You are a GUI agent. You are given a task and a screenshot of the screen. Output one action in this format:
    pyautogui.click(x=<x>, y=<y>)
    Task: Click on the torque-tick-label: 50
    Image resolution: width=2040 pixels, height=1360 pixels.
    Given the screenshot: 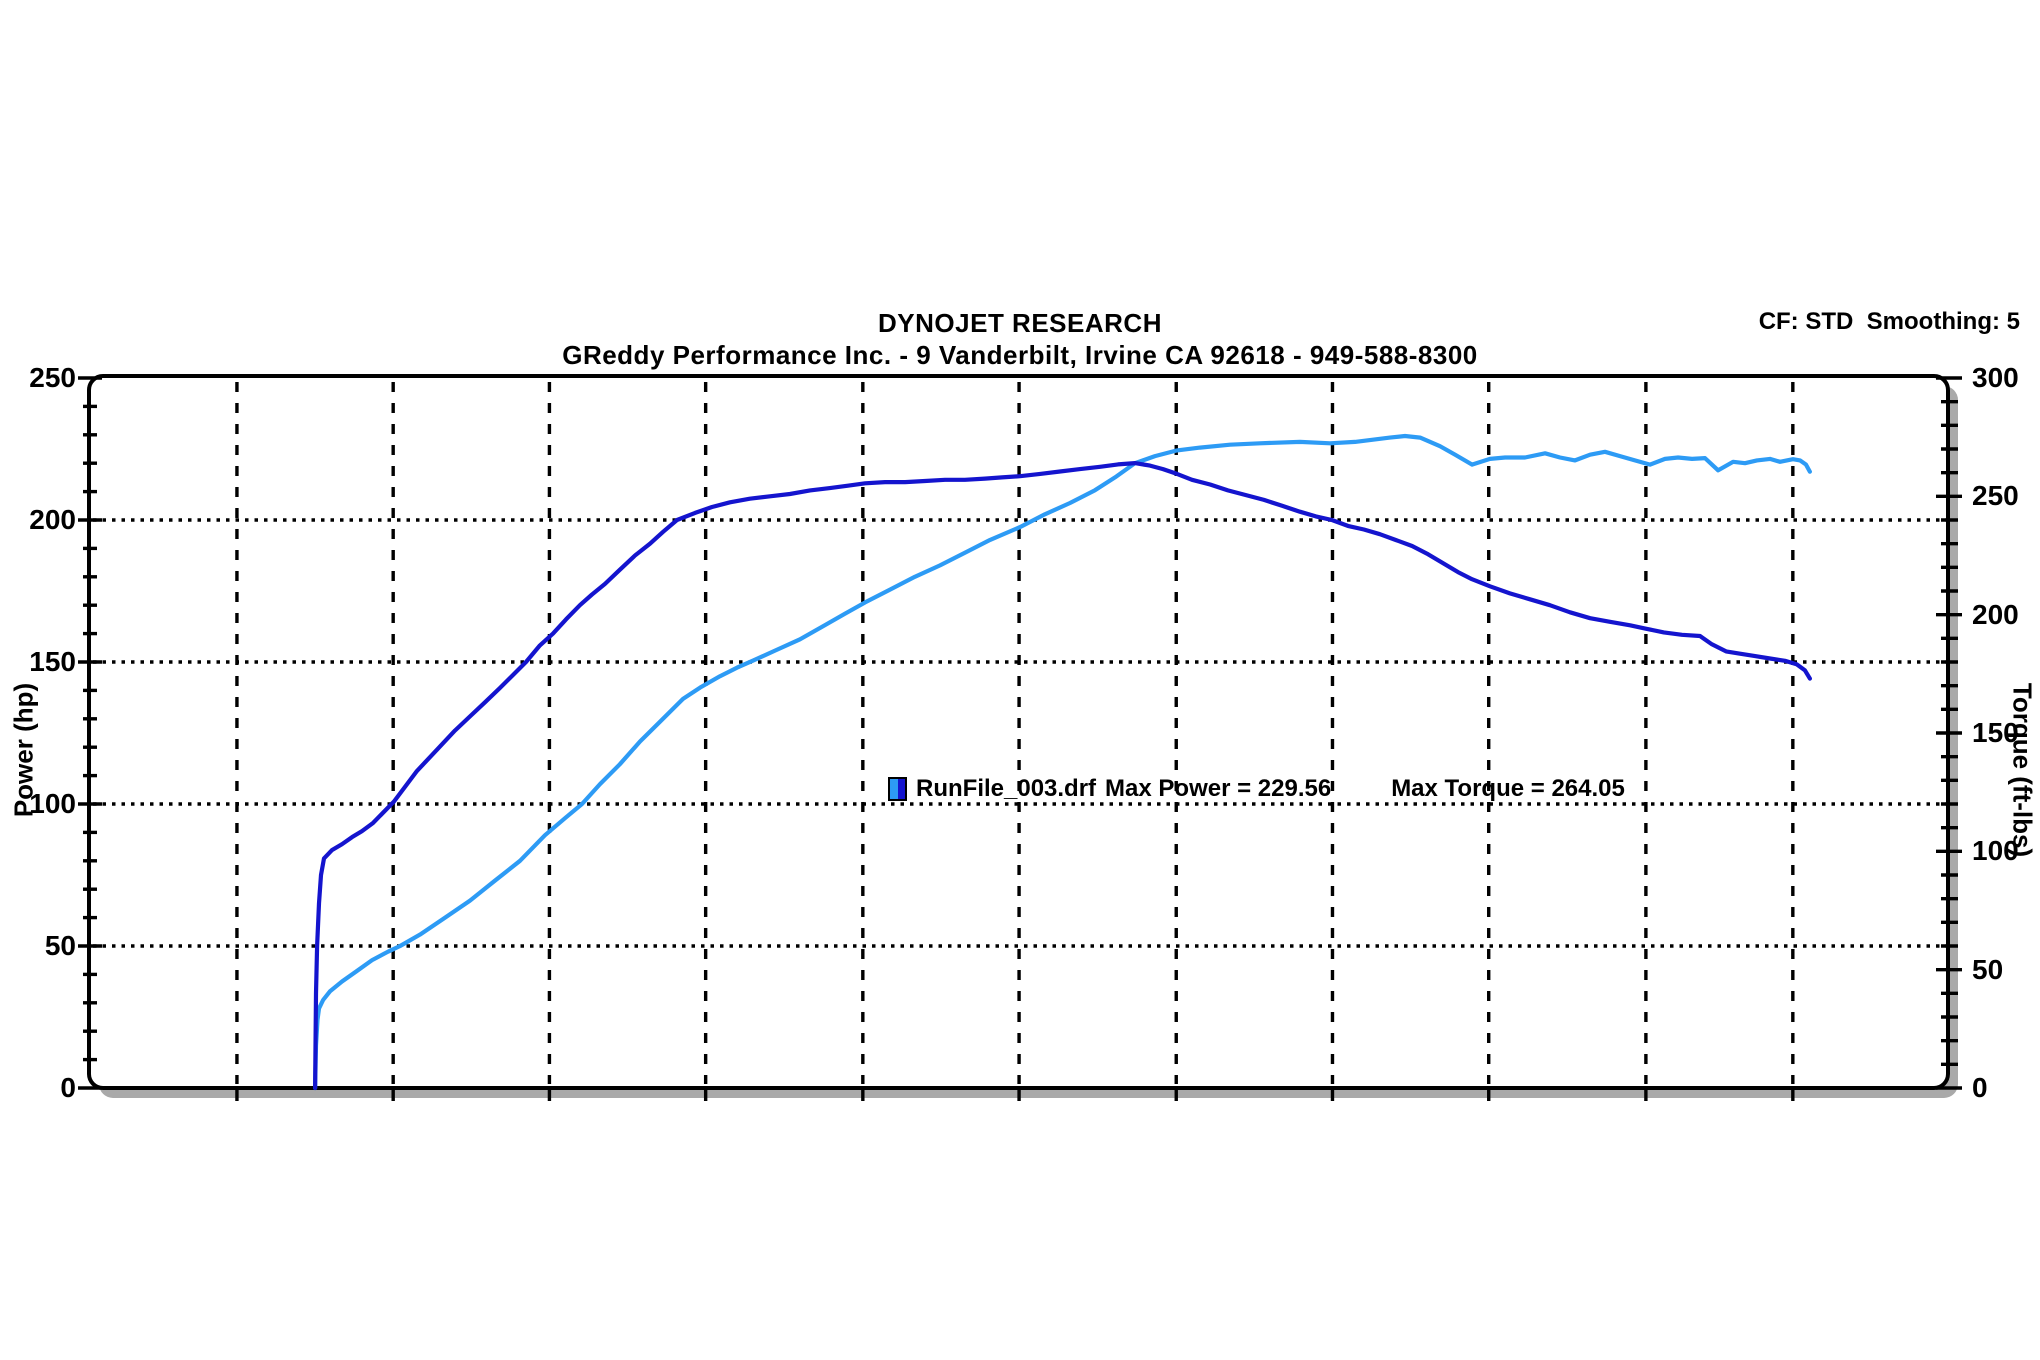 What is the action you would take?
    pyautogui.click(x=1988, y=969)
    